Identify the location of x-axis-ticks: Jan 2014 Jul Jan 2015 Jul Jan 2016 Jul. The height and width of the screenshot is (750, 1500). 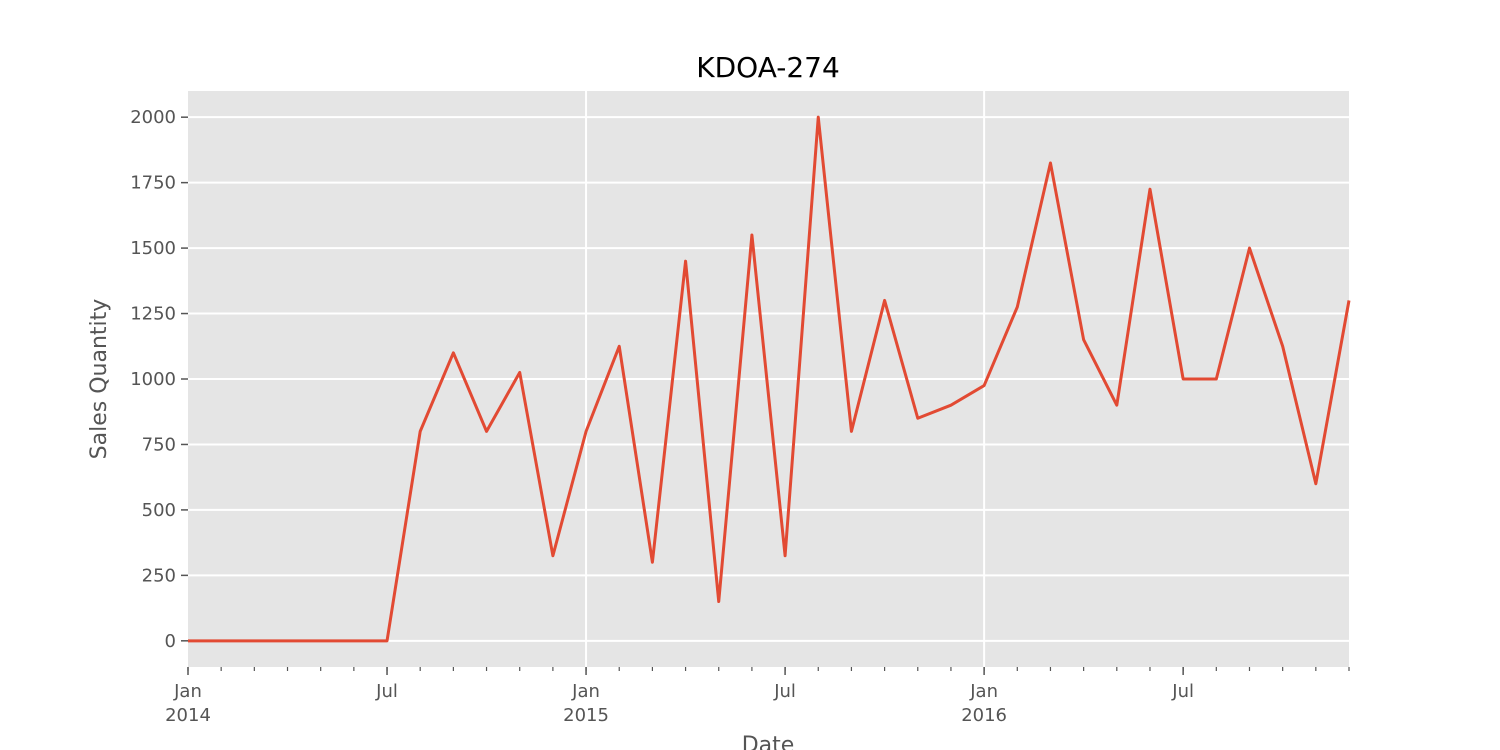
(757, 696).